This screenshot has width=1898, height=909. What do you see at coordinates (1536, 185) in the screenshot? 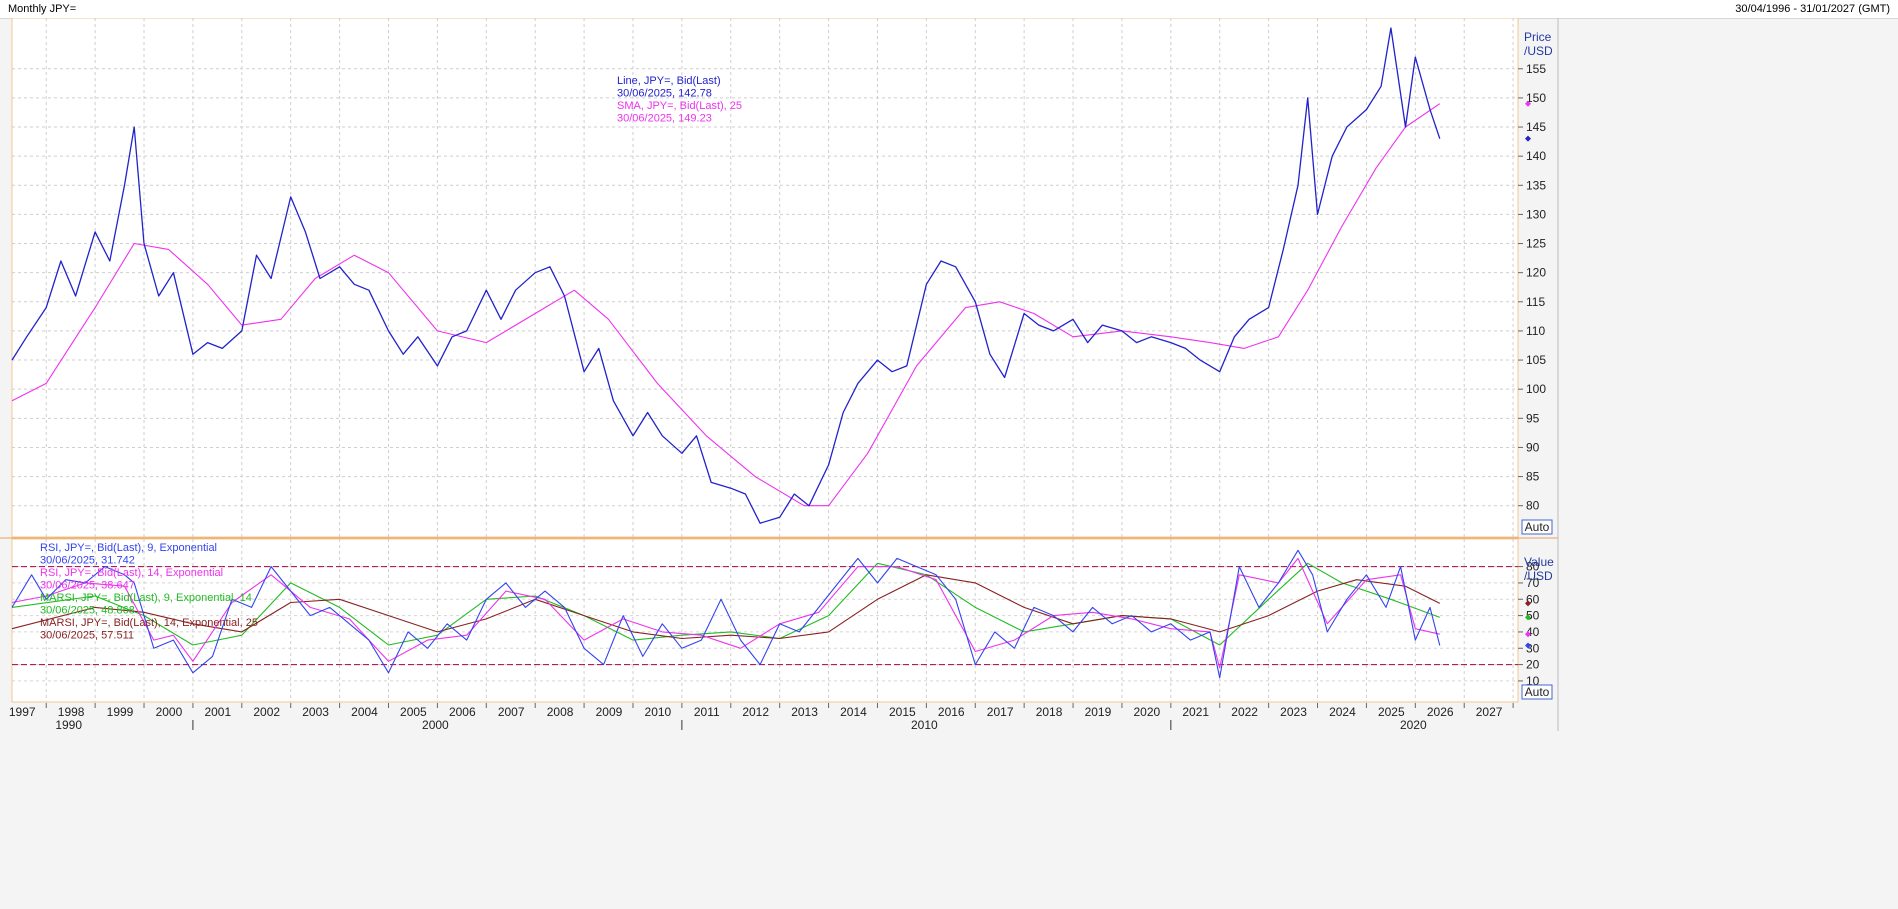
I see `price-ytick-label: 135` at bounding box center [1536, 185].